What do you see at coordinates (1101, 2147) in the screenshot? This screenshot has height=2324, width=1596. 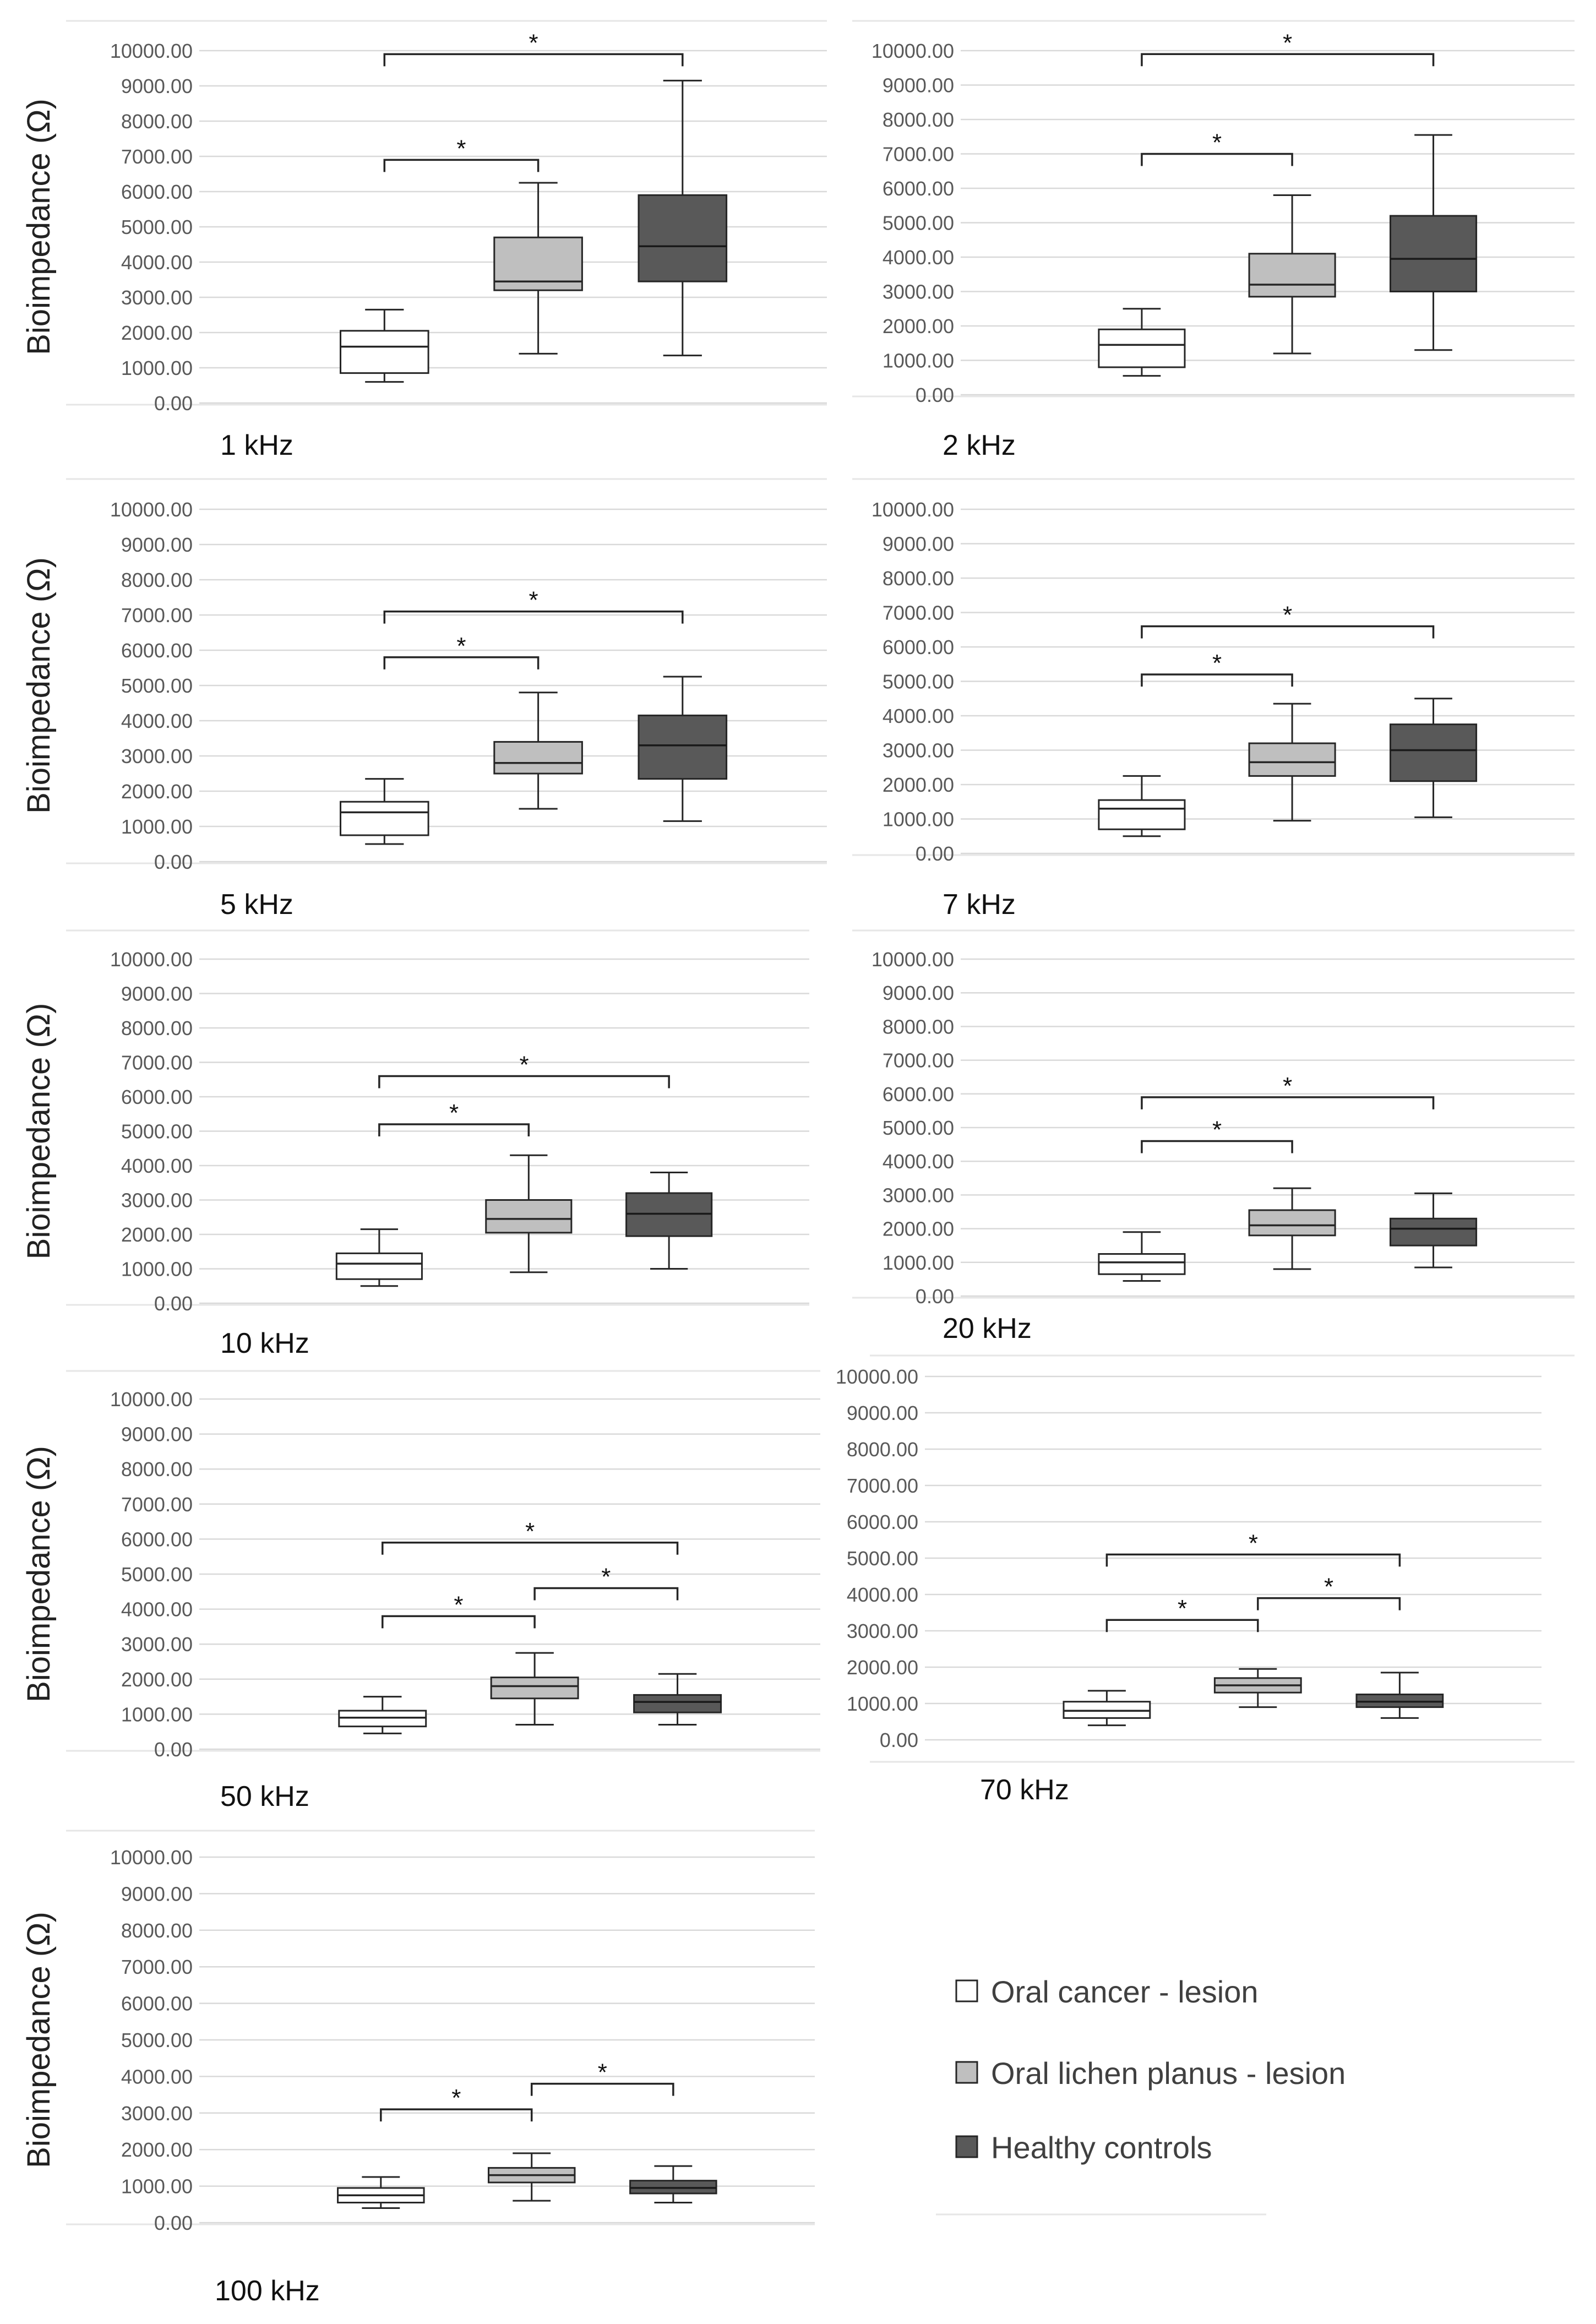 I see `legend-label: Healthy controls` at bounding box center [1101, 2147].